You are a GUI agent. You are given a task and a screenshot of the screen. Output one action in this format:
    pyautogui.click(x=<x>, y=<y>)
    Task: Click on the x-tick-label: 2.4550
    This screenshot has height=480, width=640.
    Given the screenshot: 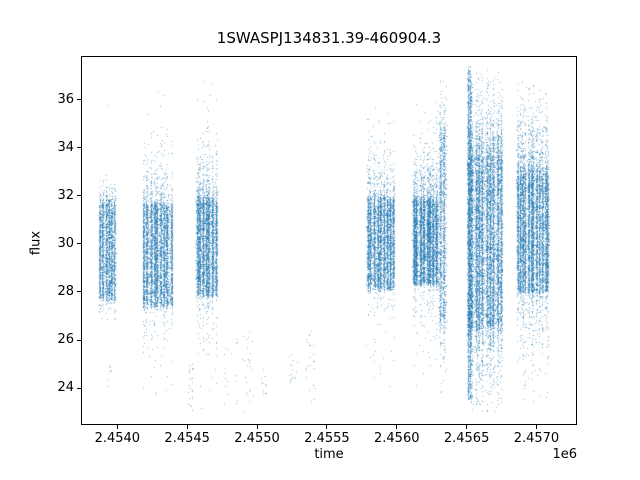 What is the action you would take?
    pyautogui.click(x=257, y=438)
    